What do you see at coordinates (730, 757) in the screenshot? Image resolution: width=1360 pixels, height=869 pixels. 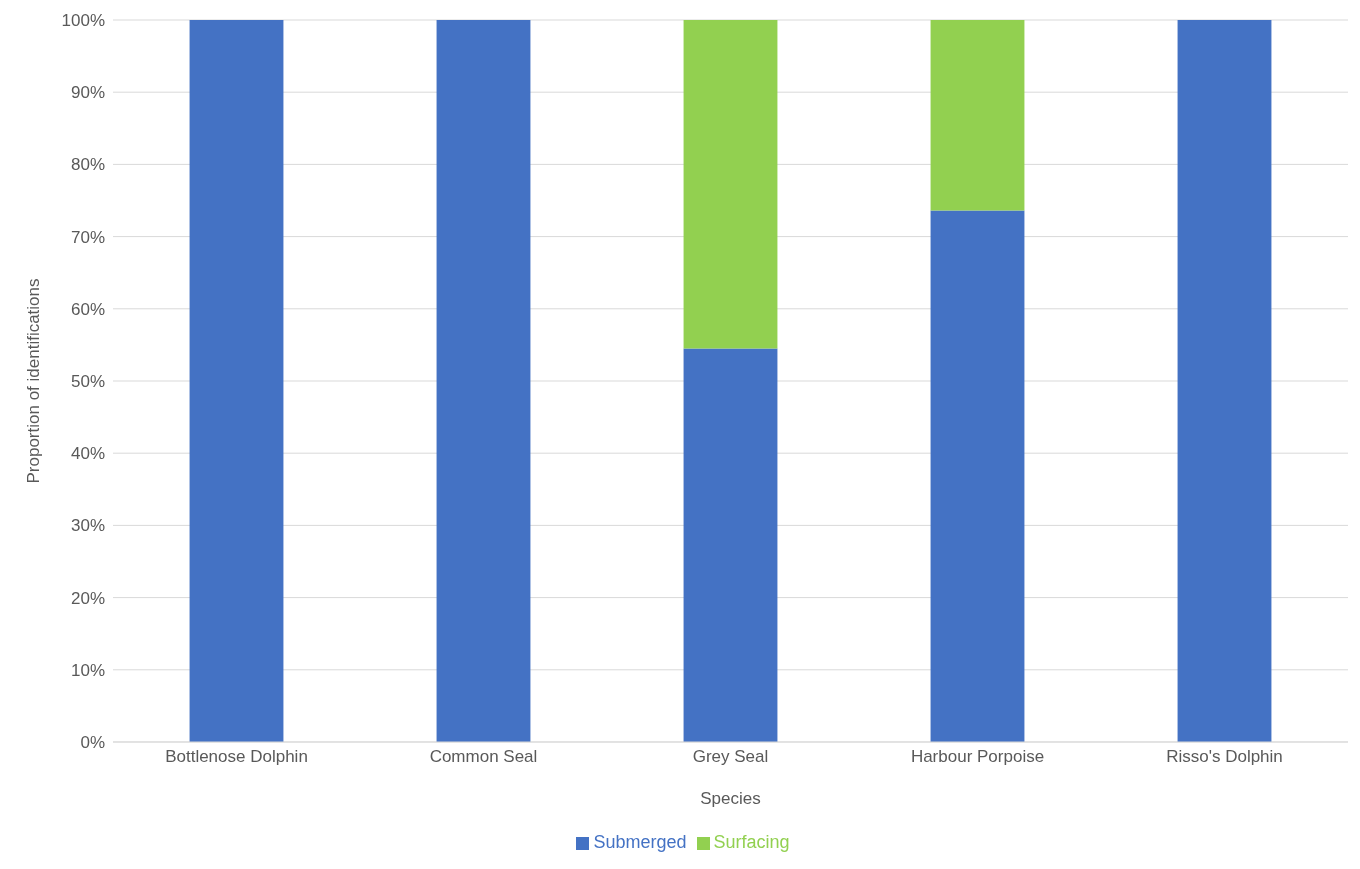 I see `x-tick-label: Grey Seal` at bounding box center [730, 757].